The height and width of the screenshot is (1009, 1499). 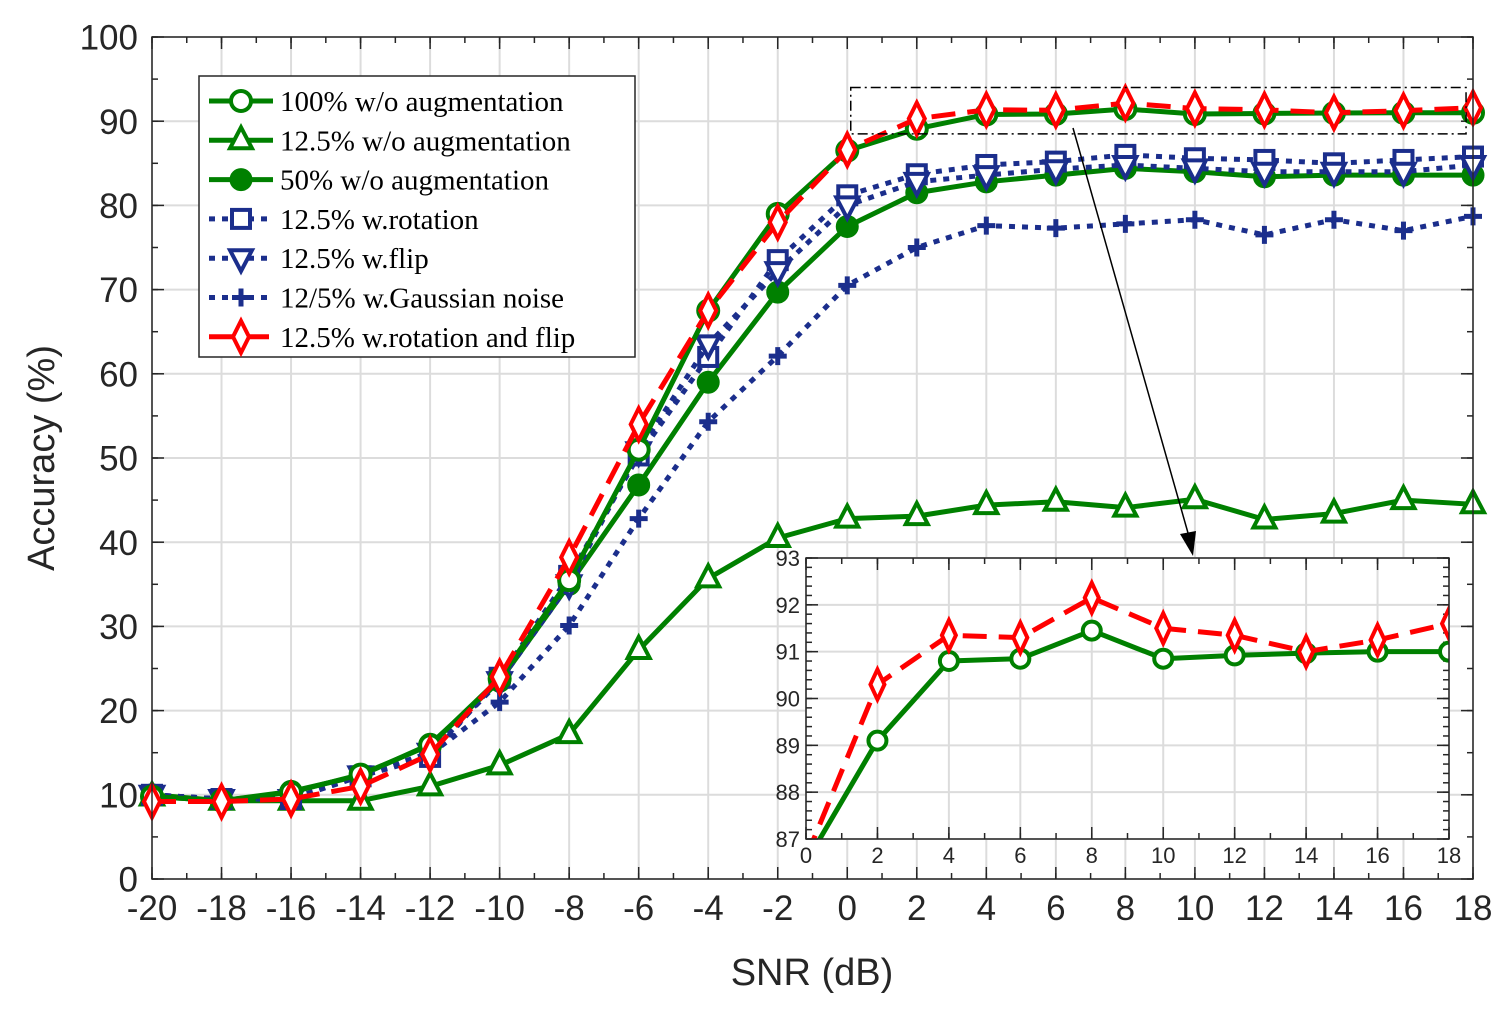 What do you see at coordinates (788, 839) in the screenshot?
I see `y-tick-label: 87` at bounding box center [788, 839].